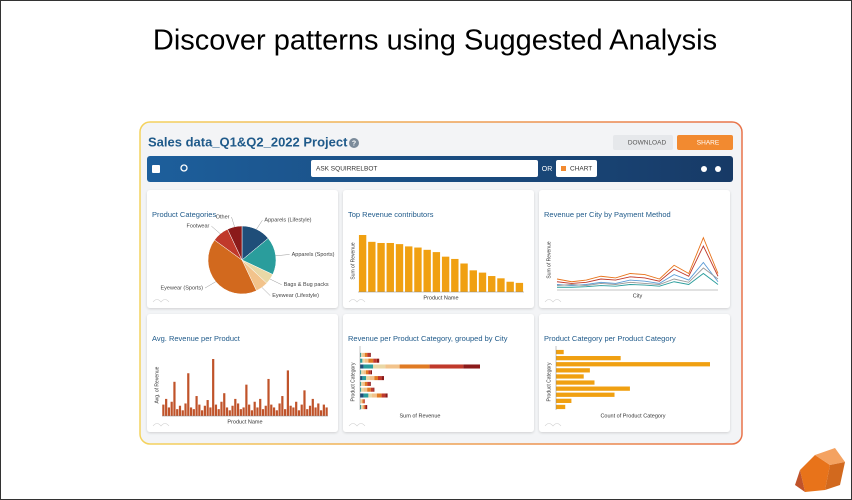 The height and width of the screenshot is (500, 852). Describe the element at coordinates (563, 168) in the screenshot. I see `chart-icon` at that location.